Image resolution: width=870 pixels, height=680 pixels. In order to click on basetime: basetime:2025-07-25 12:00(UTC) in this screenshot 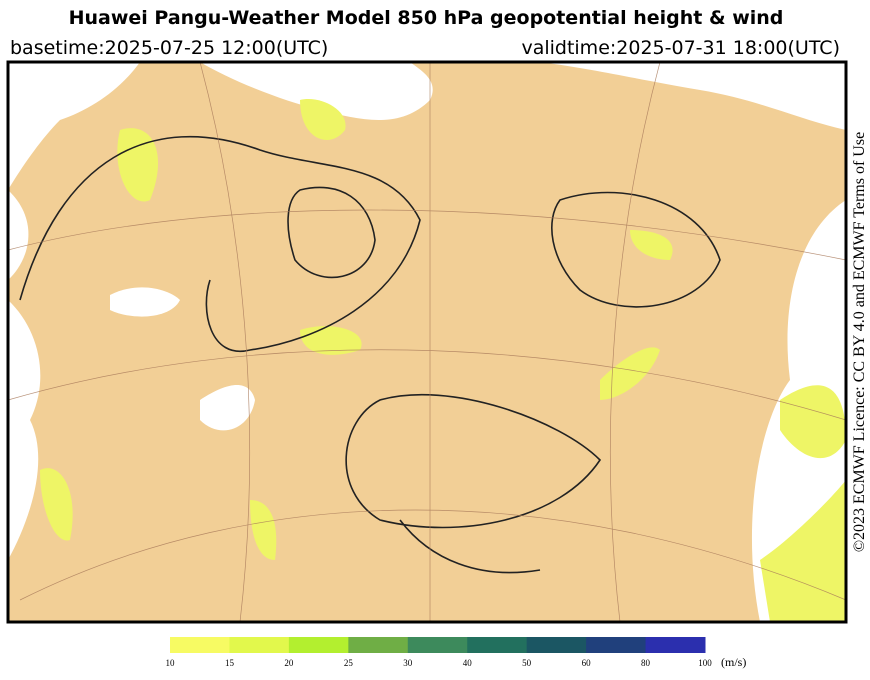, I will do `click(169, 48)`.